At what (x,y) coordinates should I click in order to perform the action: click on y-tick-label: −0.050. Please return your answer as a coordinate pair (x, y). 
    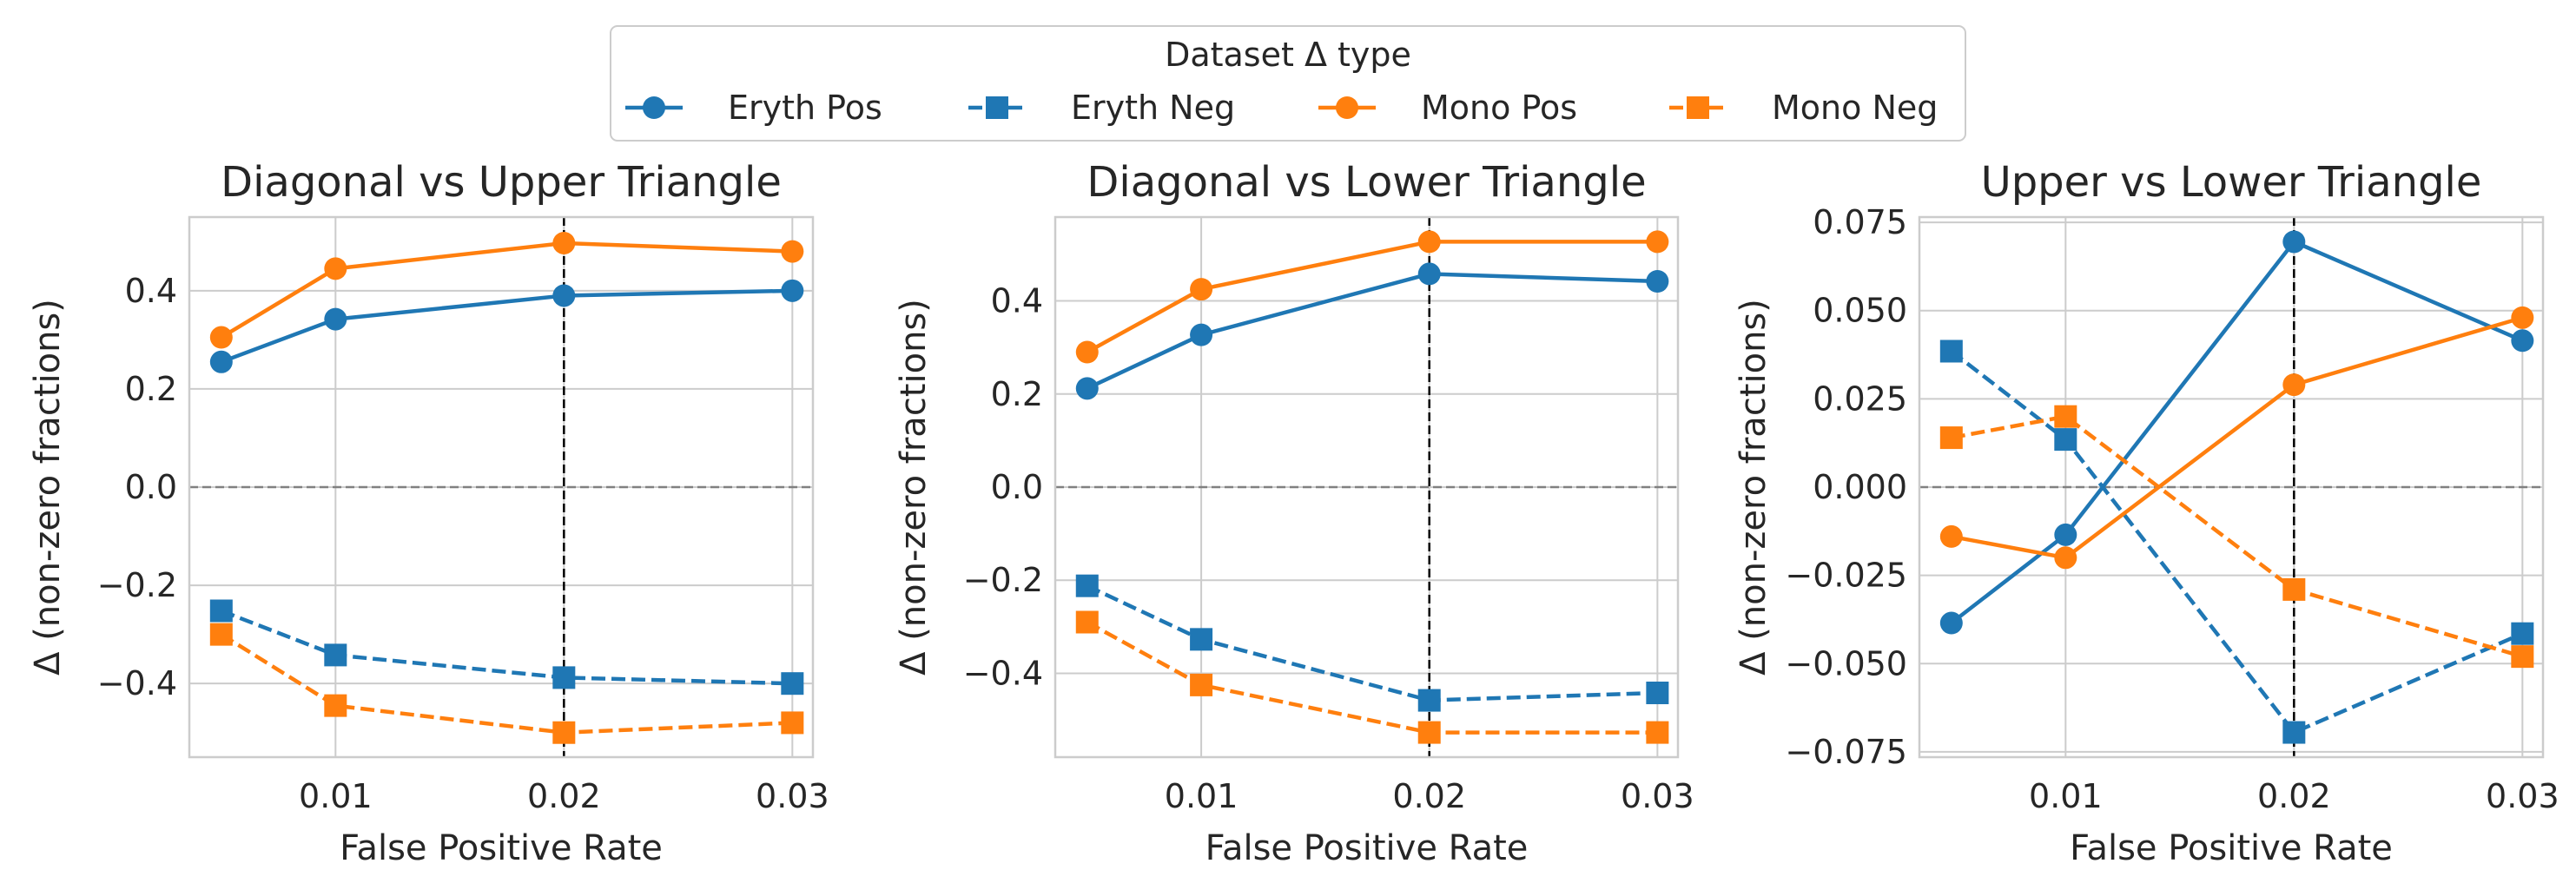
    Looking at the image, I should click on (1846, 663).